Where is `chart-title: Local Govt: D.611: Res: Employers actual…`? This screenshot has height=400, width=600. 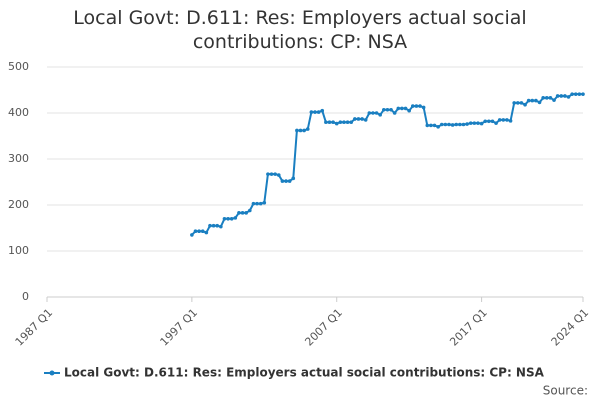 chart-title: Local Govt: D.611: Res: Employers actual… is located at coordinates (300, 30).